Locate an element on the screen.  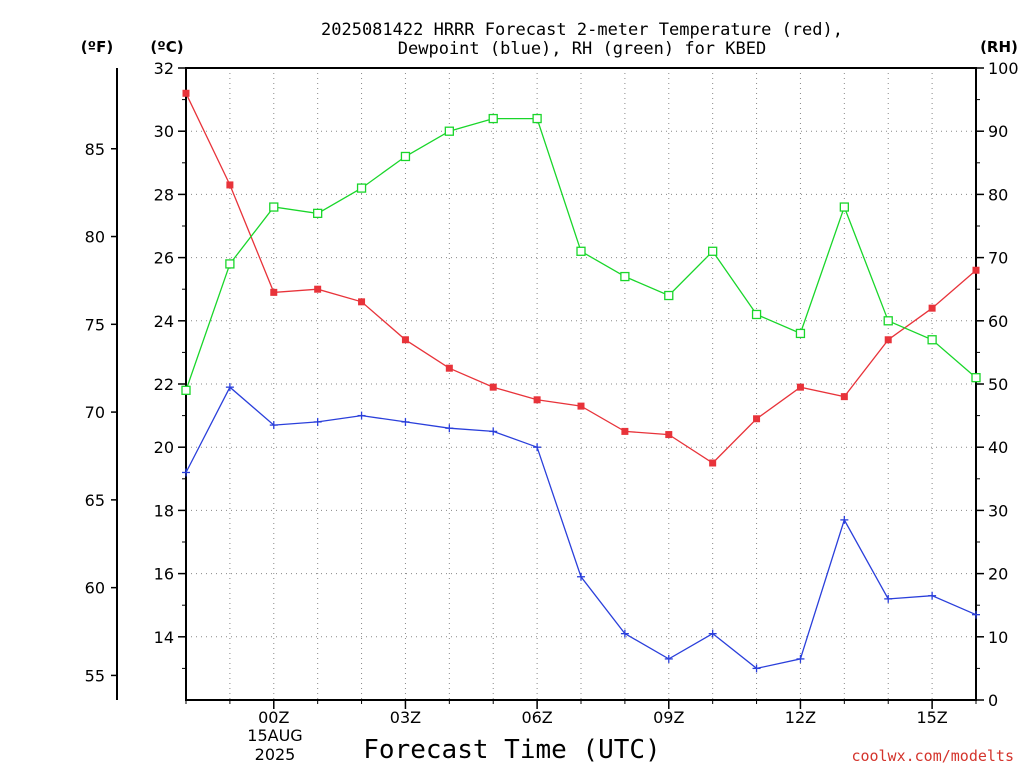
unit-label-rh: (RH) is located at coordinates (999, 47).